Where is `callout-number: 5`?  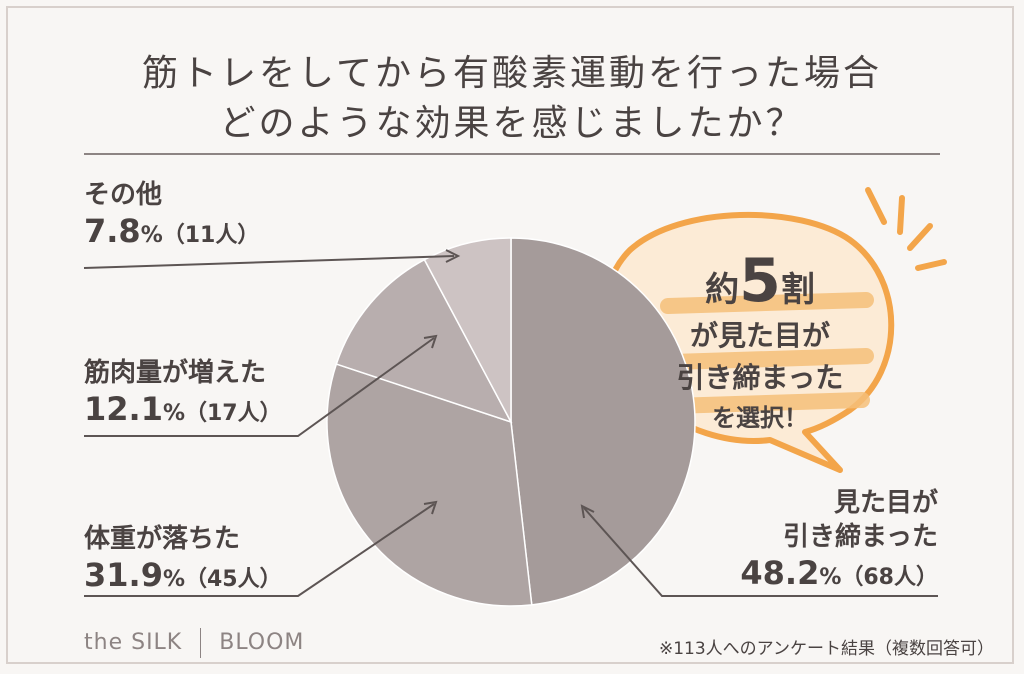 callout-number: 5 is located at coordinates (760, 281).